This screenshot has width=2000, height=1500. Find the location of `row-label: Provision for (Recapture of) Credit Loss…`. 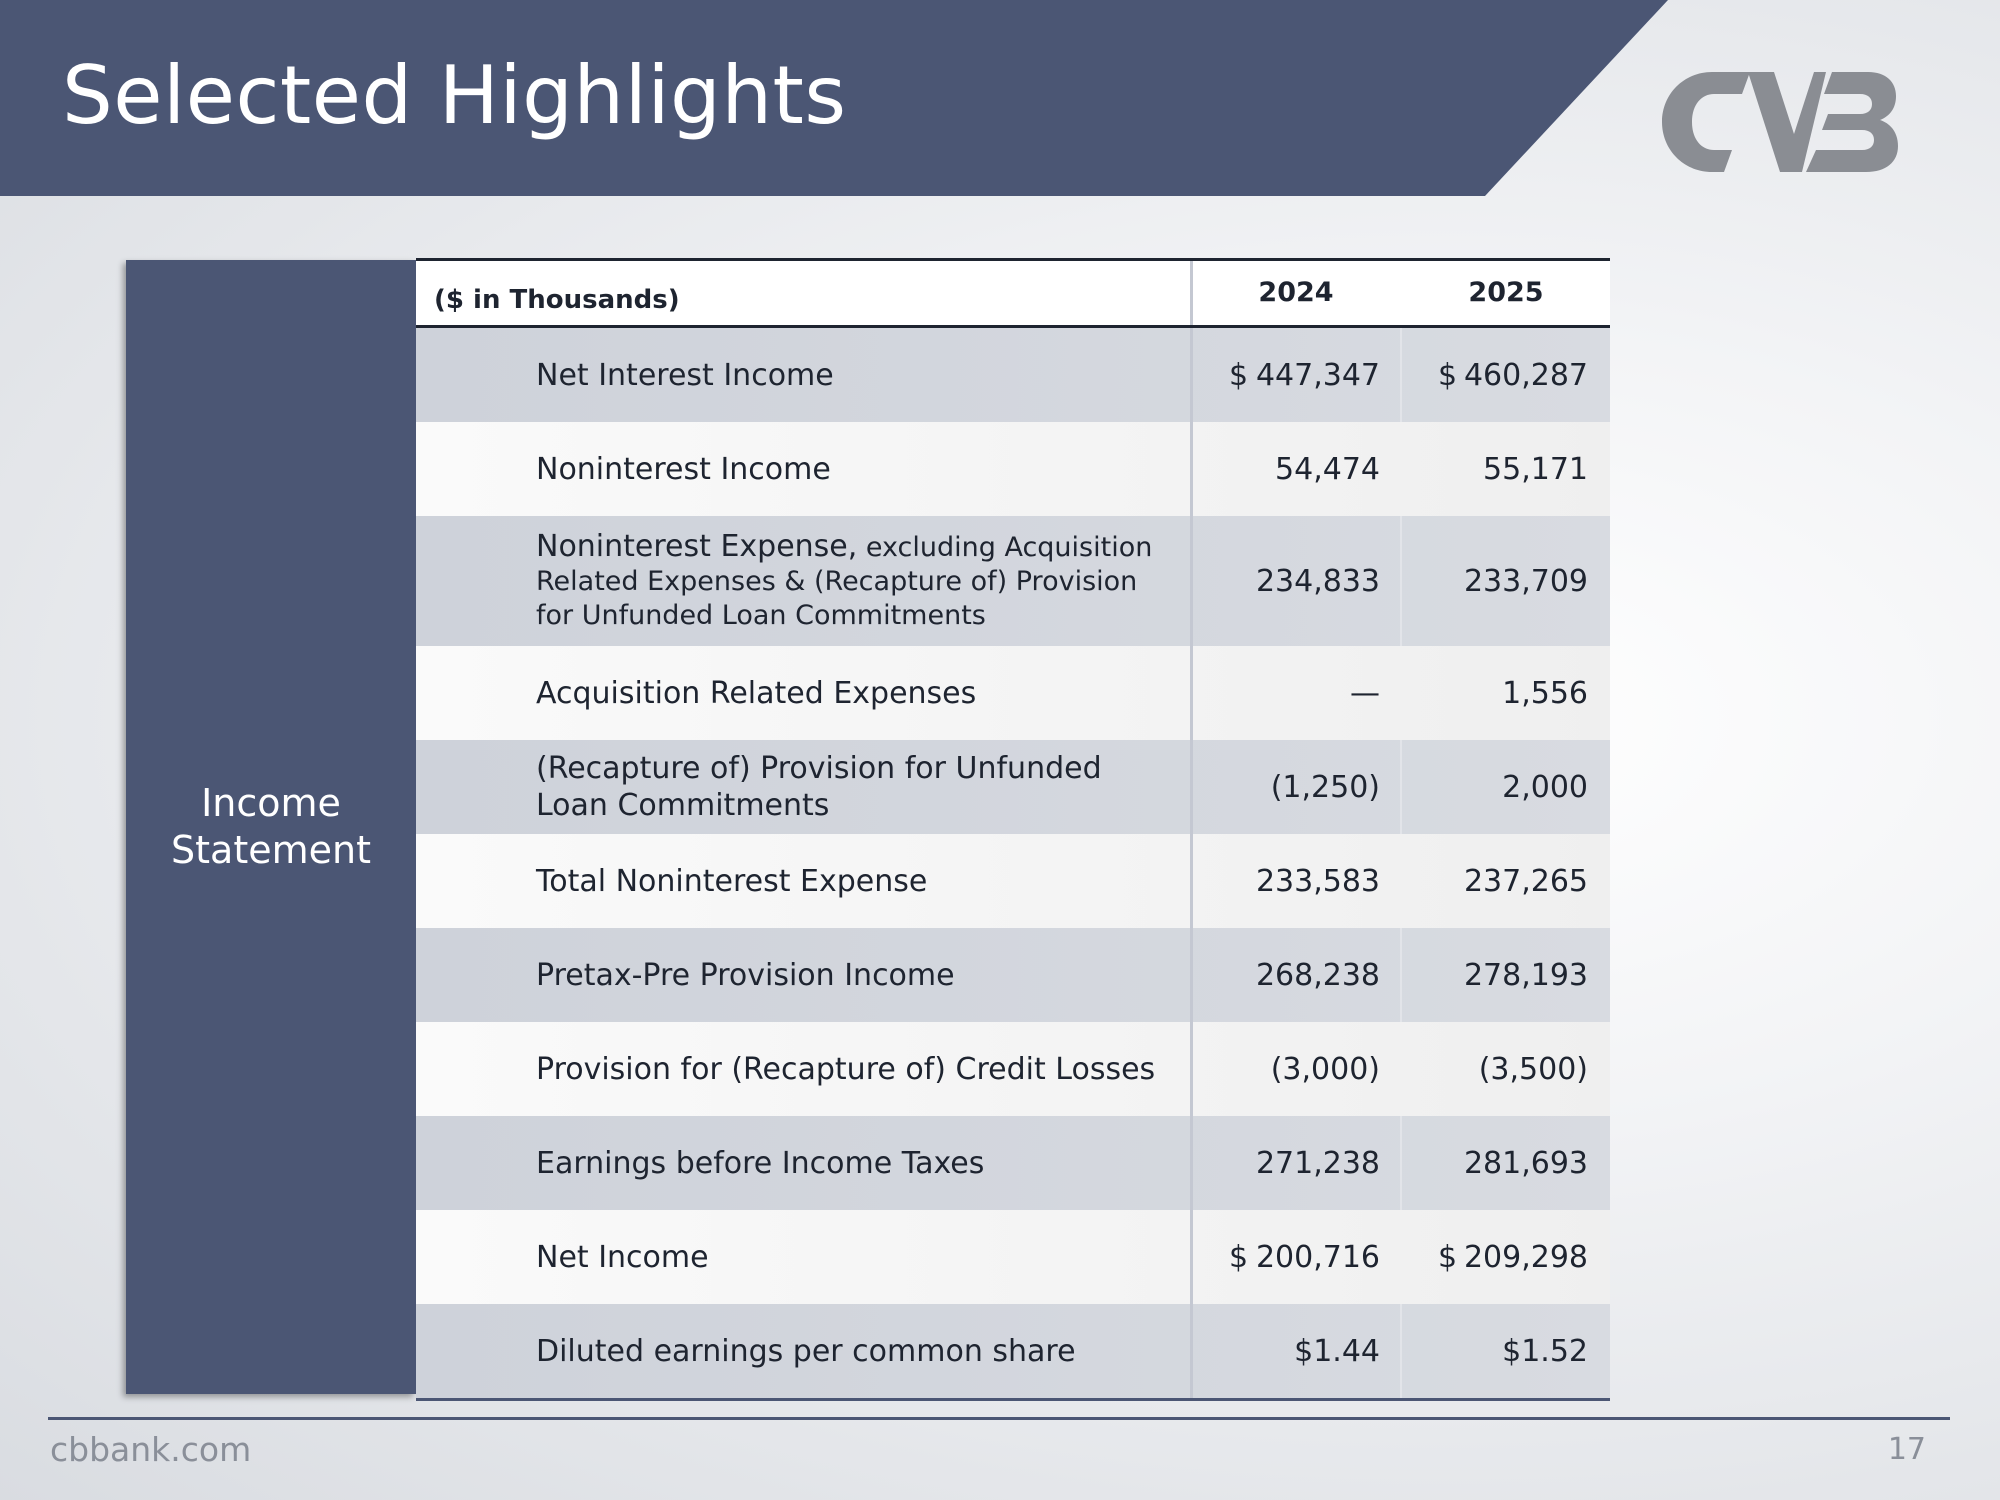

row-label: Provision for (Recapture of) Credit Loss… is located at coordinates (846, 1069).